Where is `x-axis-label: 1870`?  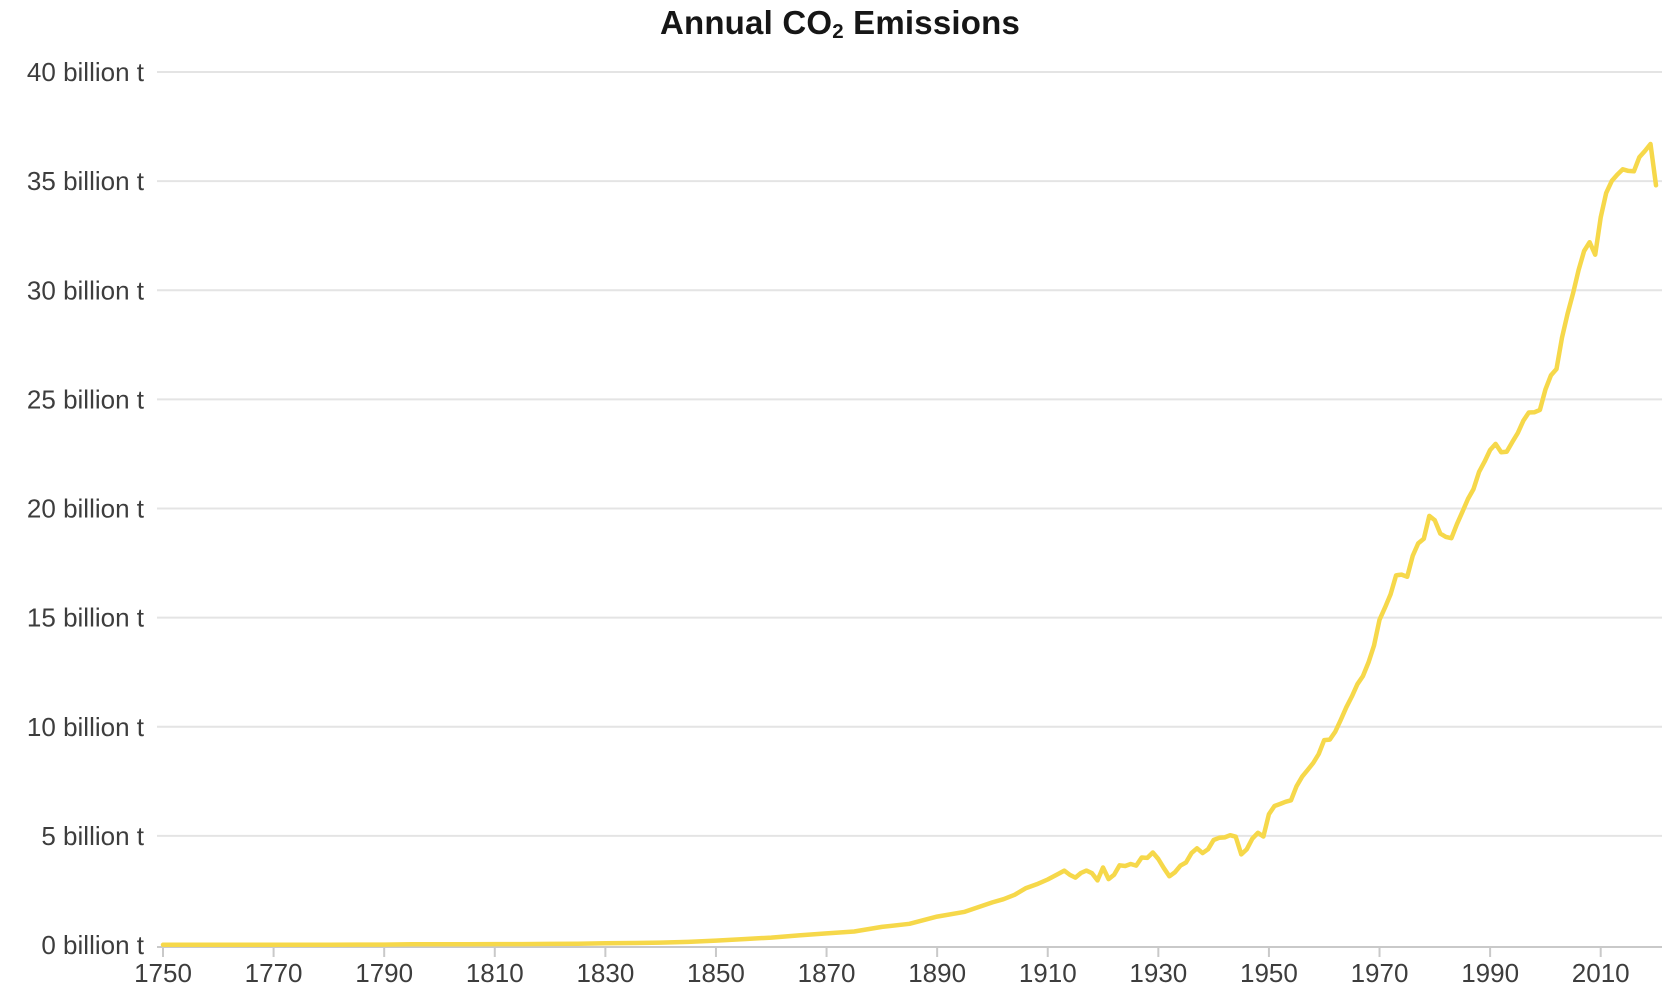 x-axis-label: 1870 is located at coordinates (827, 973).